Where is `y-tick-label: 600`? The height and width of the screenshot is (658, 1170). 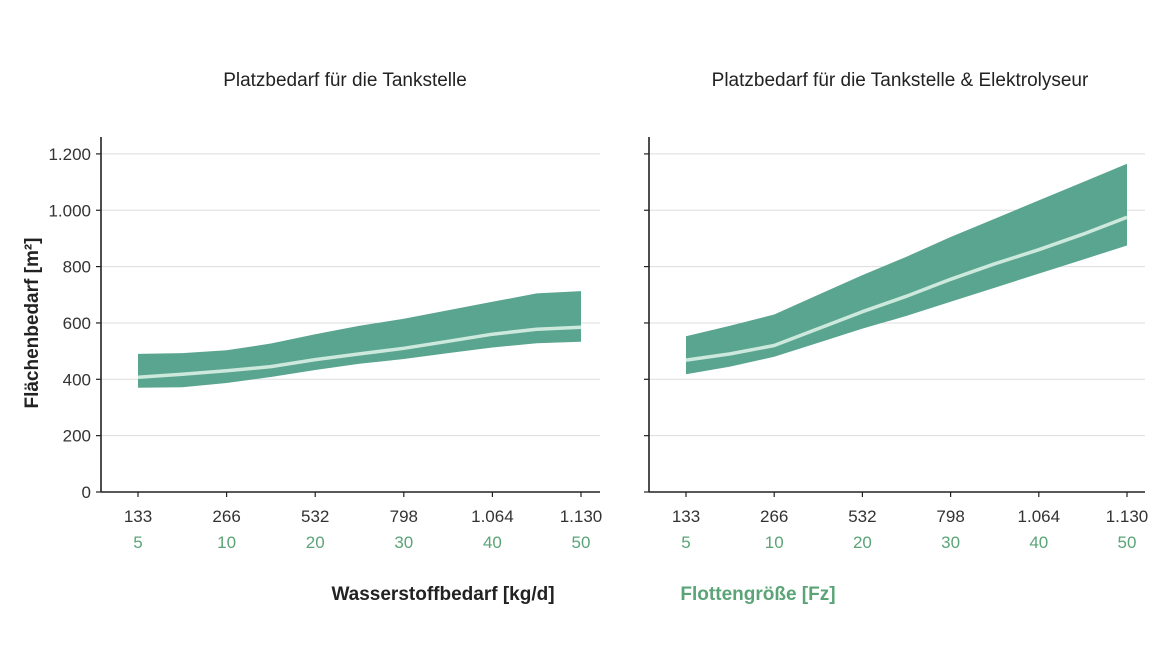
y-tick-label: 600 is located at coordinates (77, 323).